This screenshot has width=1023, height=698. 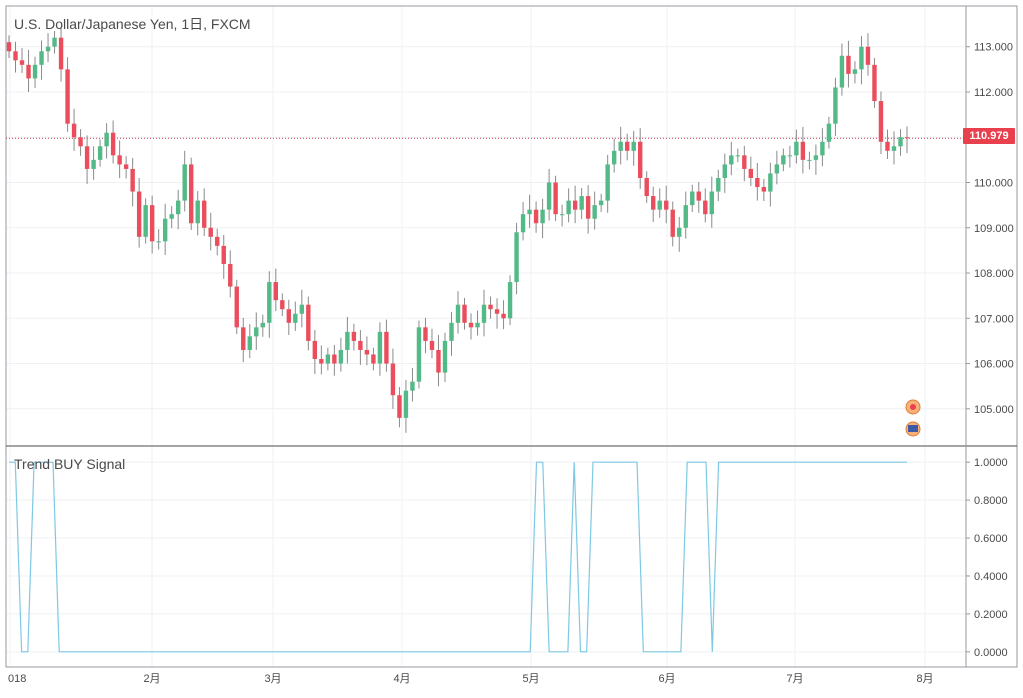 What do you see at coordinates (993, 93) in the screenshot?
I see `price-axis-tick: 112.000` at bounding box center [993, 93].